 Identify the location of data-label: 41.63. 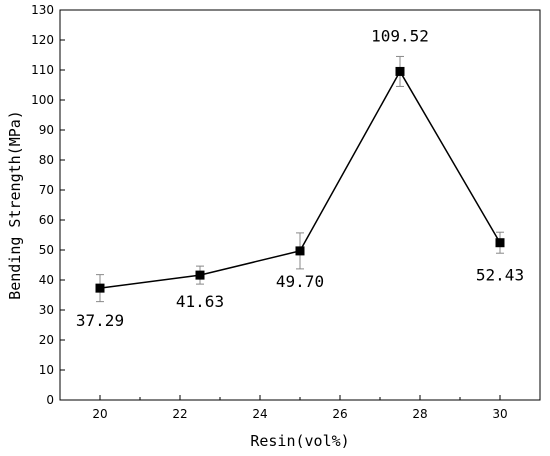
(200, 301).